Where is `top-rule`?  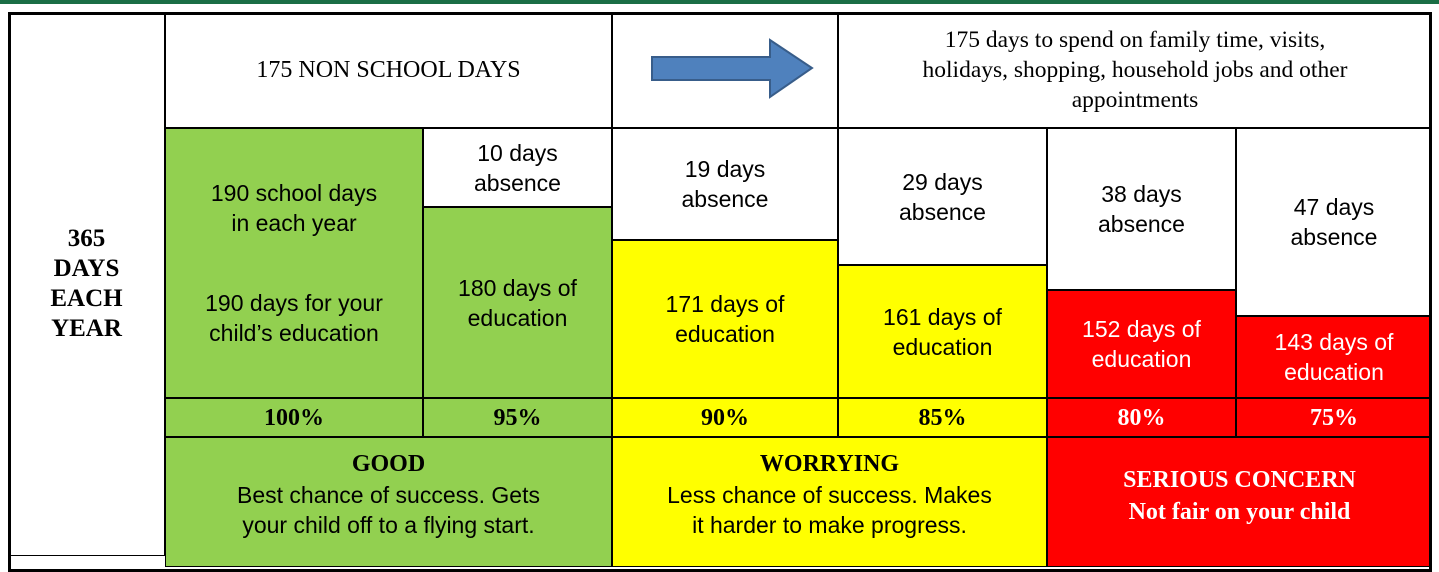 top-rule is located at coordinates (719, 2).